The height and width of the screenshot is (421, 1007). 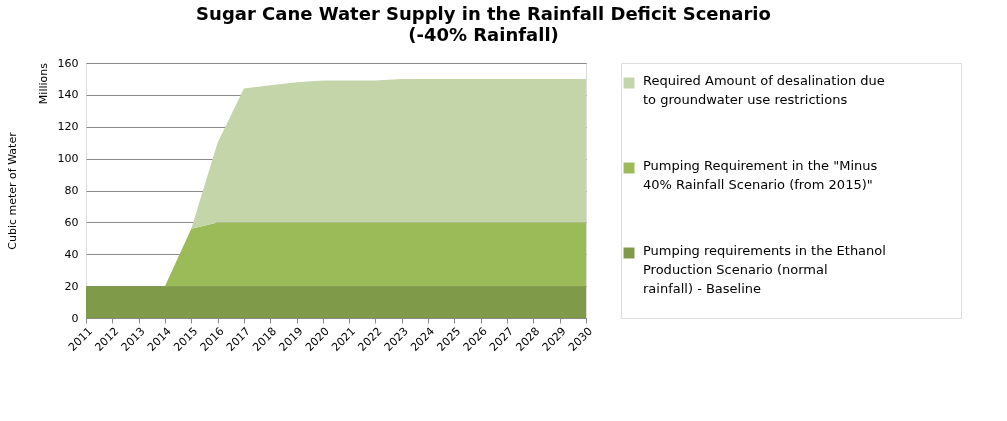 I want to click on y-tick-label: 100, so click(x=68, y=159).